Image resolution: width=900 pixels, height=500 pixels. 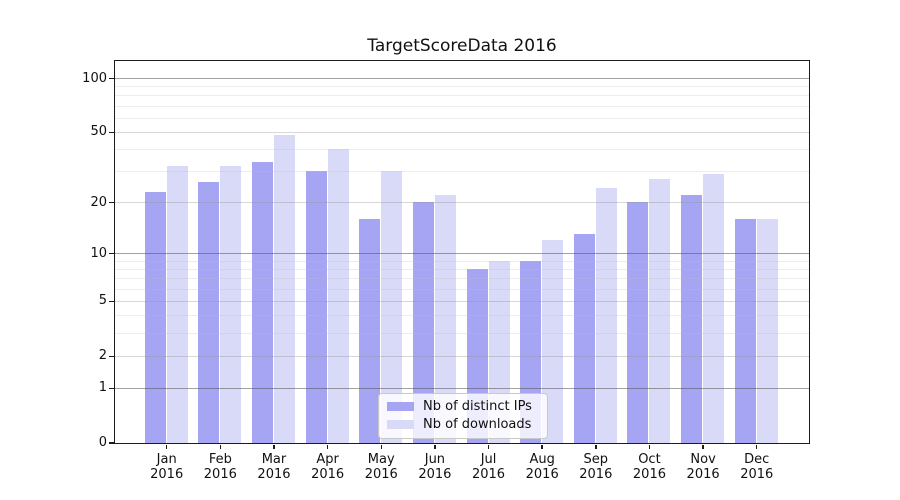 I want to click on x-tick-label-mar: Mar 2016, so click(x=274, y=467).